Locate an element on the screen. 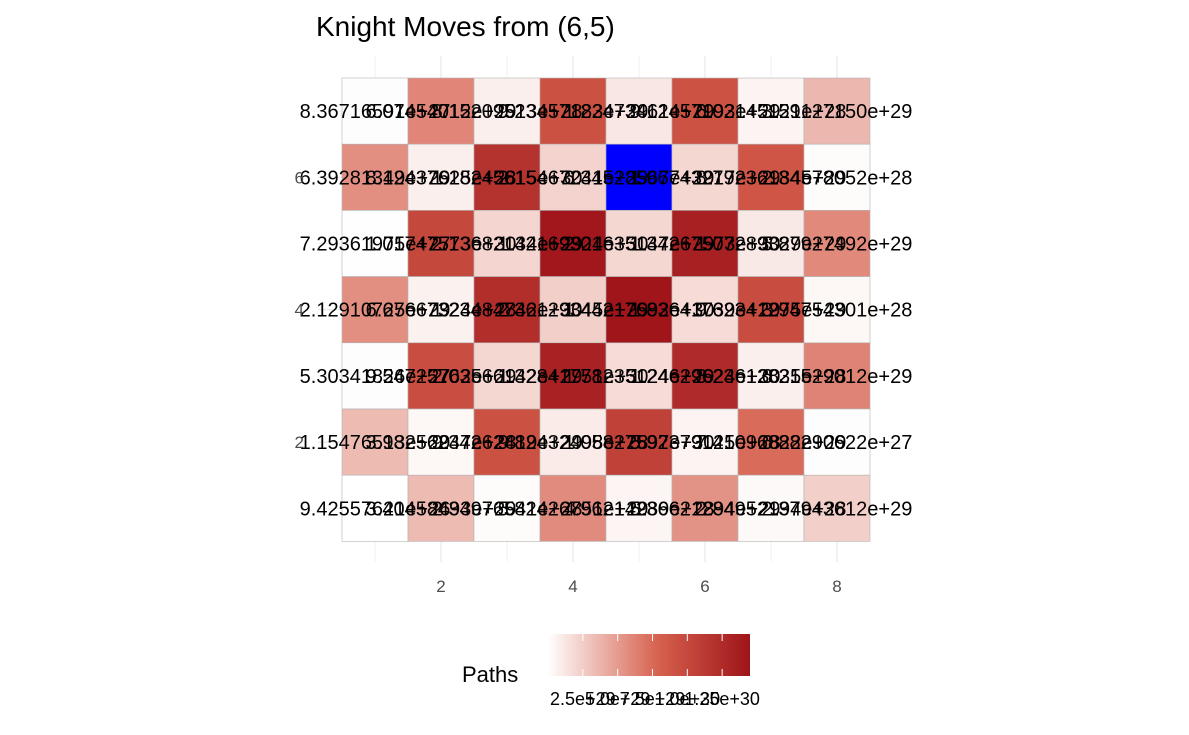 This screenshot has width=1189, height=735. cell-value-label: 2.12910725e+29 is located at coordinates (375, 311).